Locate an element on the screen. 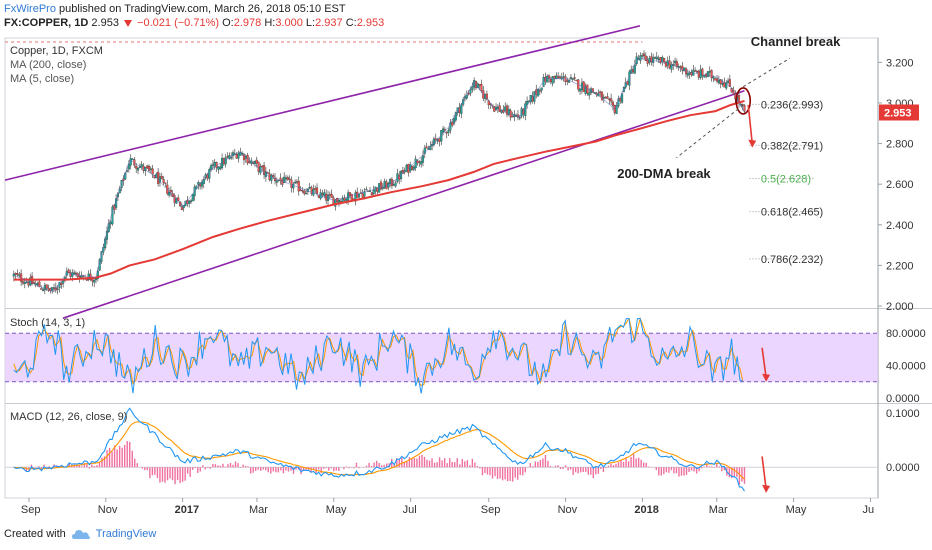  price-down-arrow is located at coordinates (750, 124).